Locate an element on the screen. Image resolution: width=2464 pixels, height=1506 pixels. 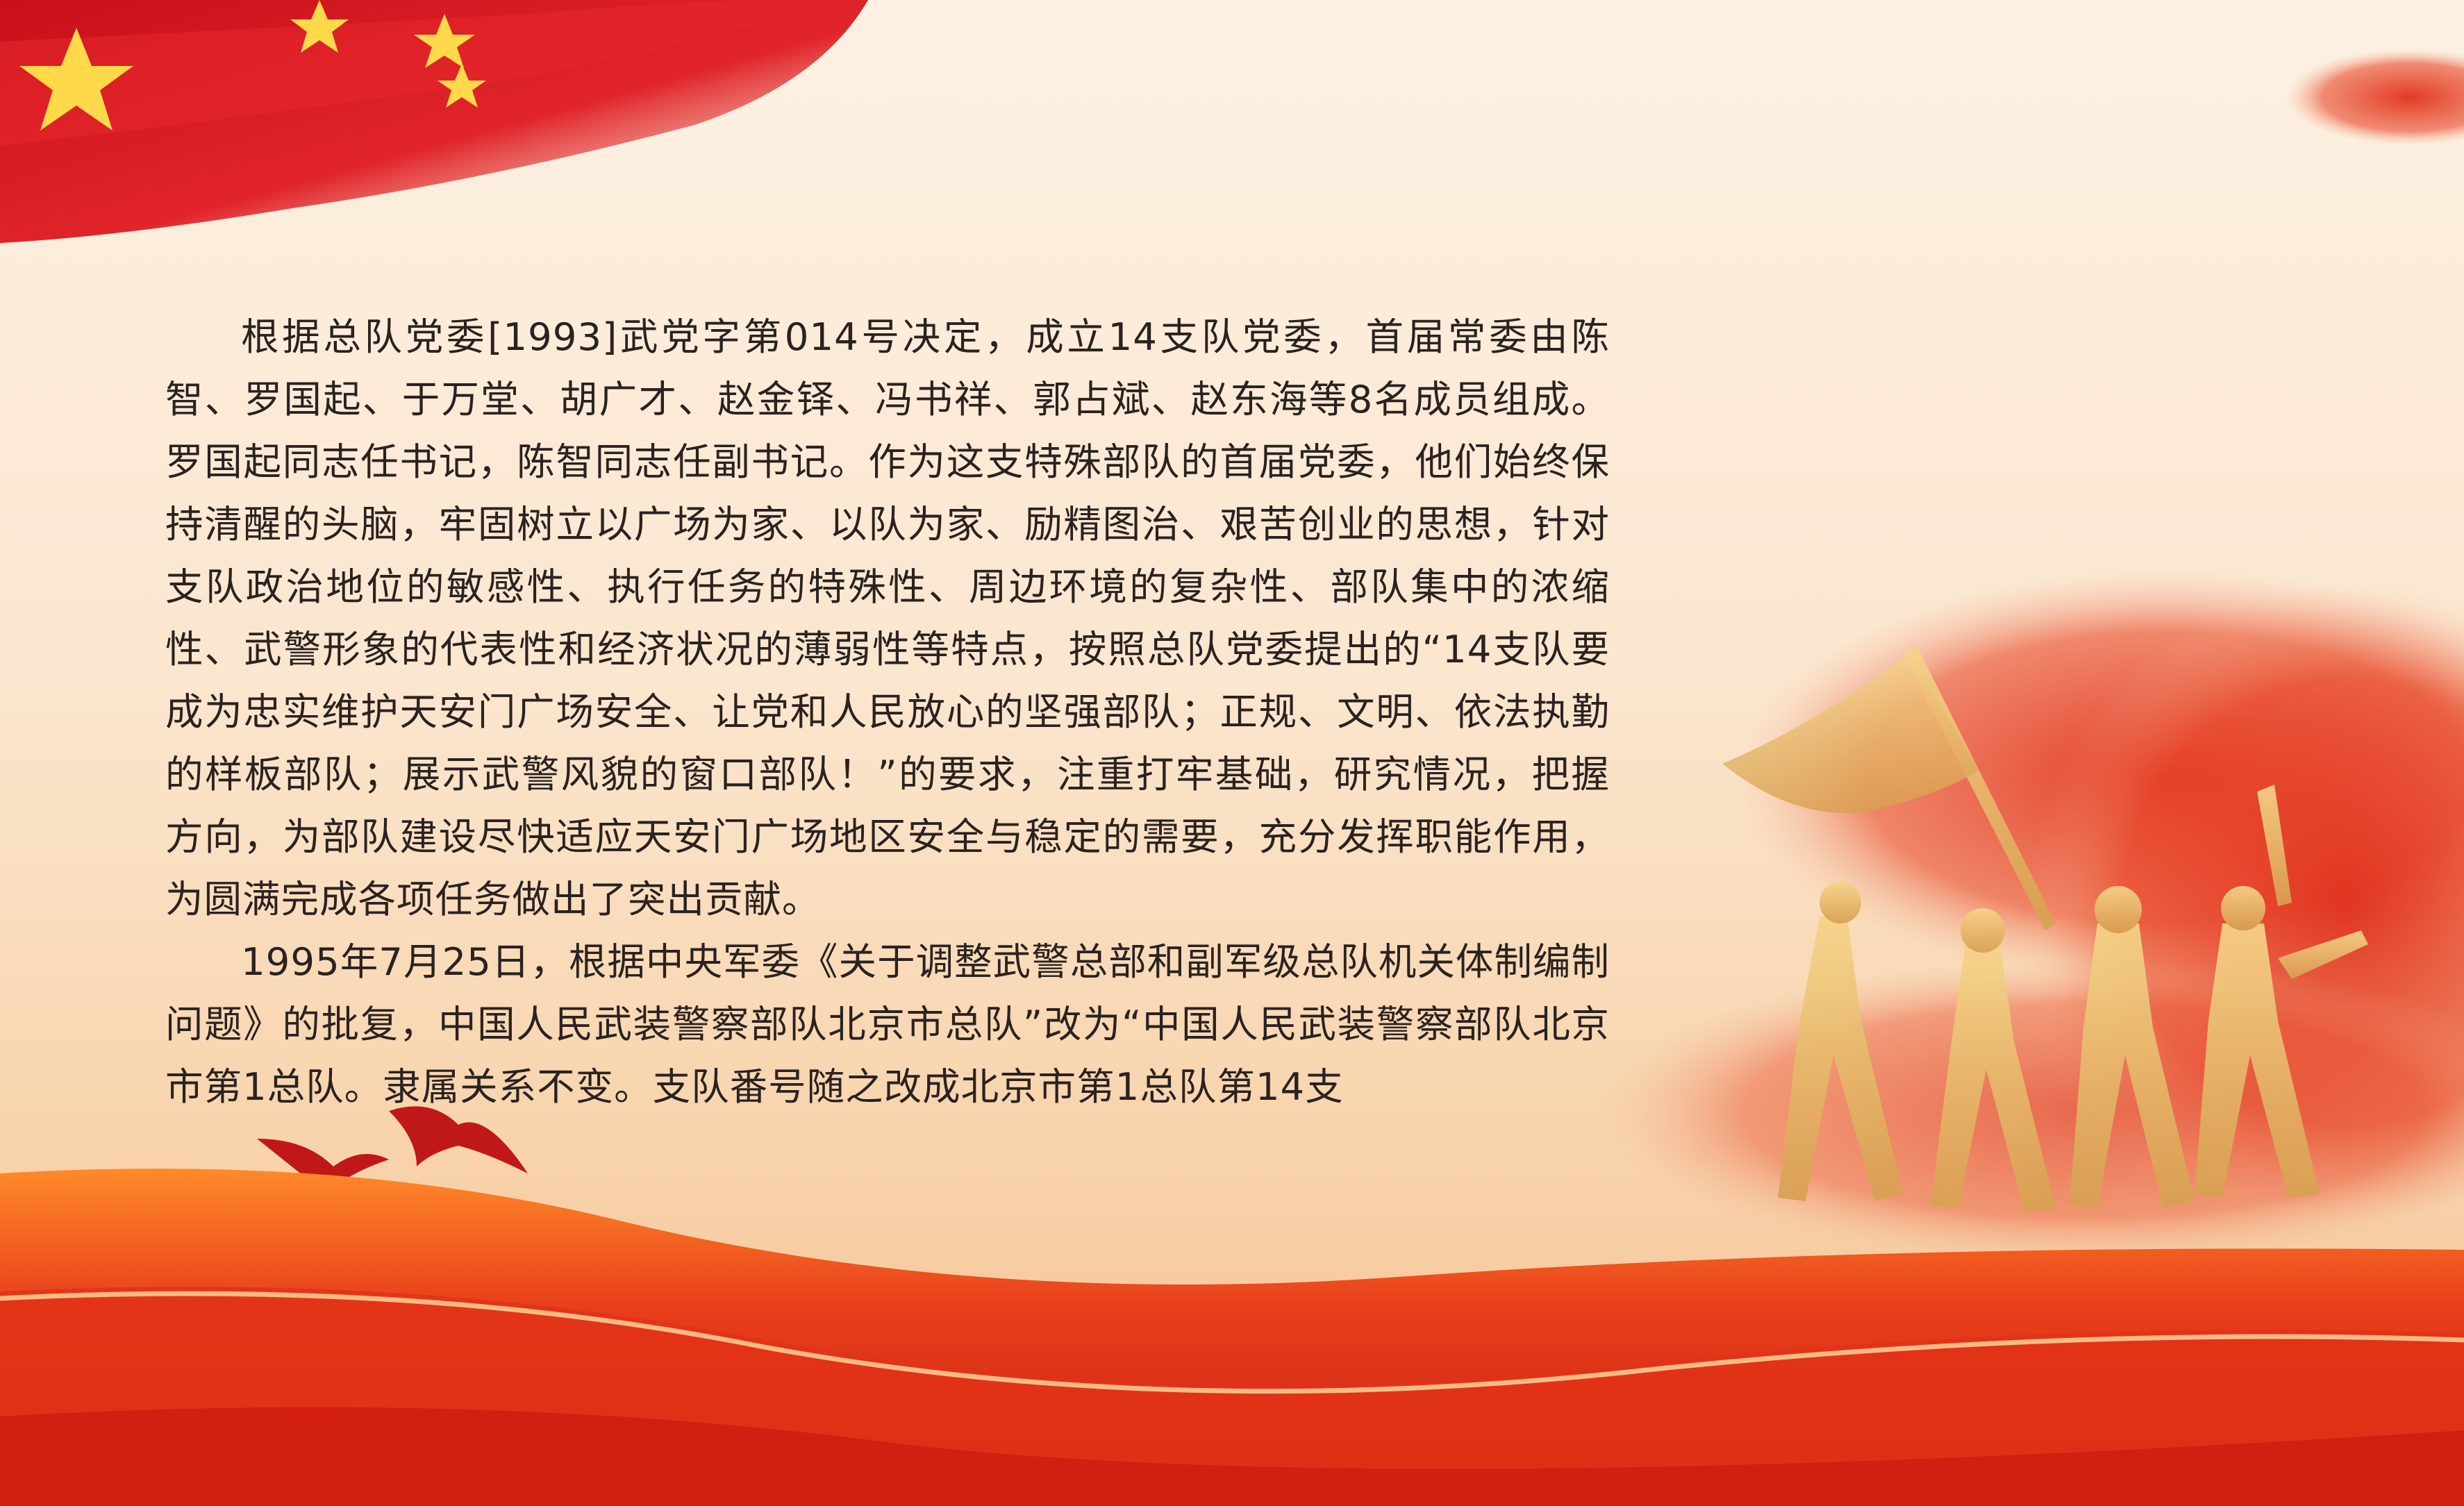
soldiers-silhouette-icon is located at coordinates (2045, 929).